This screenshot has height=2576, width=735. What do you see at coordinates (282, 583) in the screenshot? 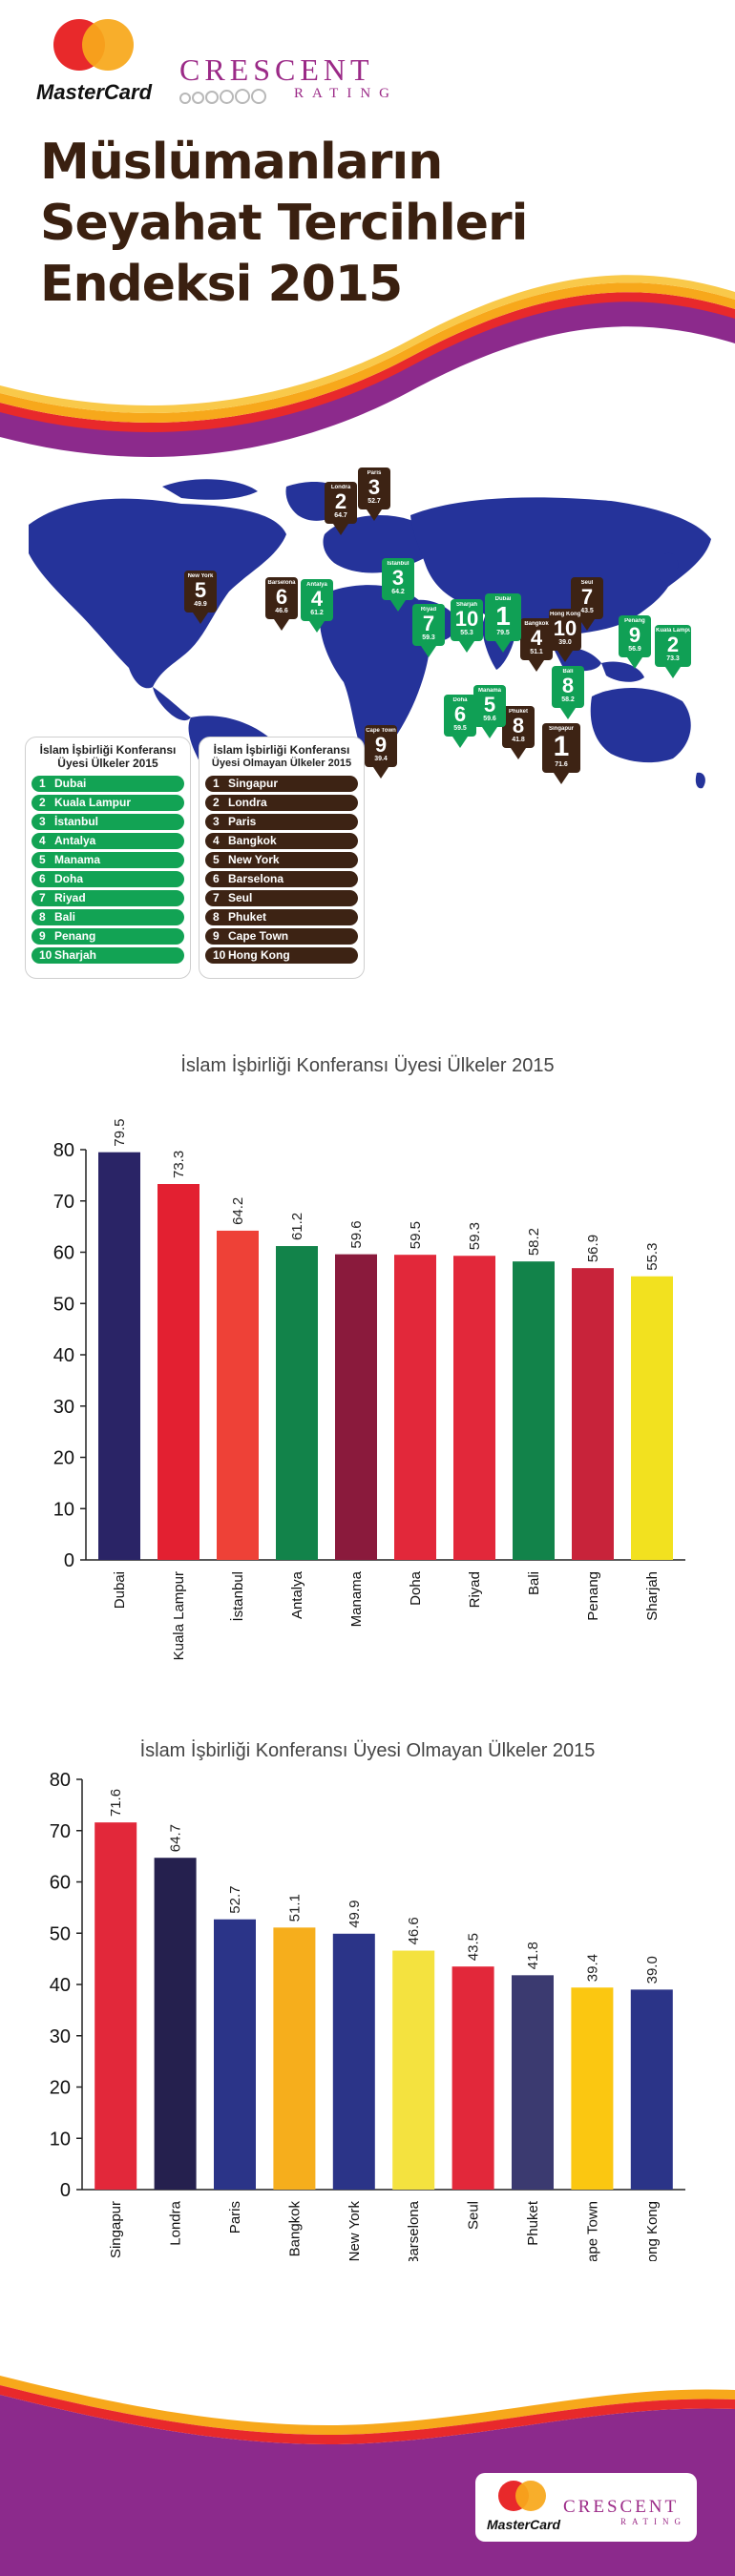
I see `pin-name: Barselona` at bounding box center [282, 583].